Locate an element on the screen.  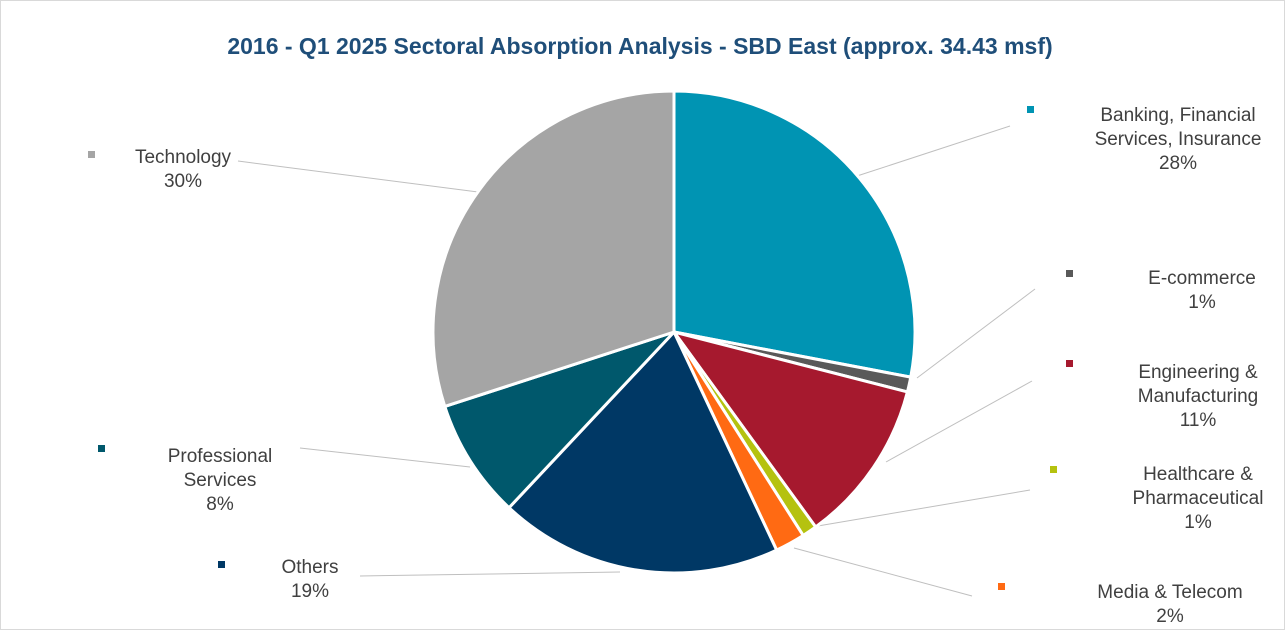
slice-label: Others 19% is located at coordinates (309, 579).